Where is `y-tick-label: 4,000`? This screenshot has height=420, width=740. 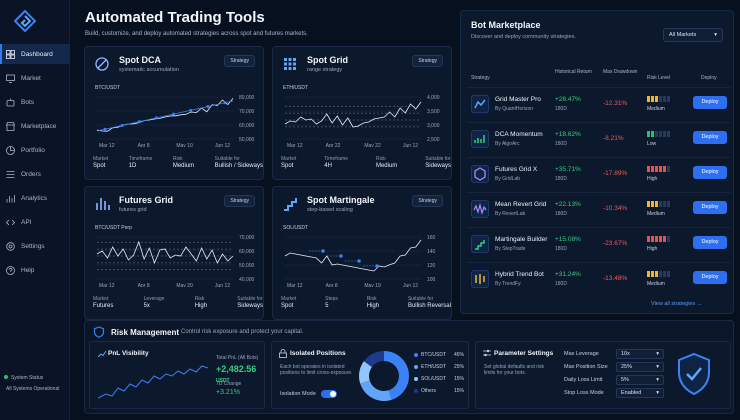
y-tick-label: 4,000 is located at coordinates (433, 98).